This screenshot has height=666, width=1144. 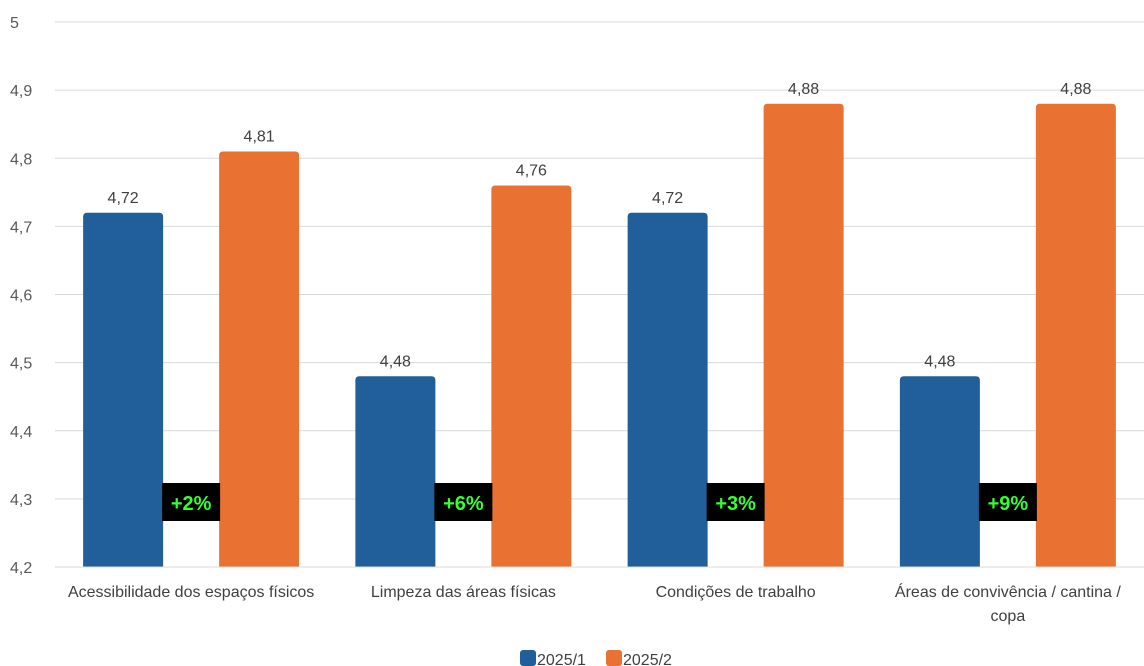 I want to click on change-badge-text: +6%, so click(x=463, y=504).